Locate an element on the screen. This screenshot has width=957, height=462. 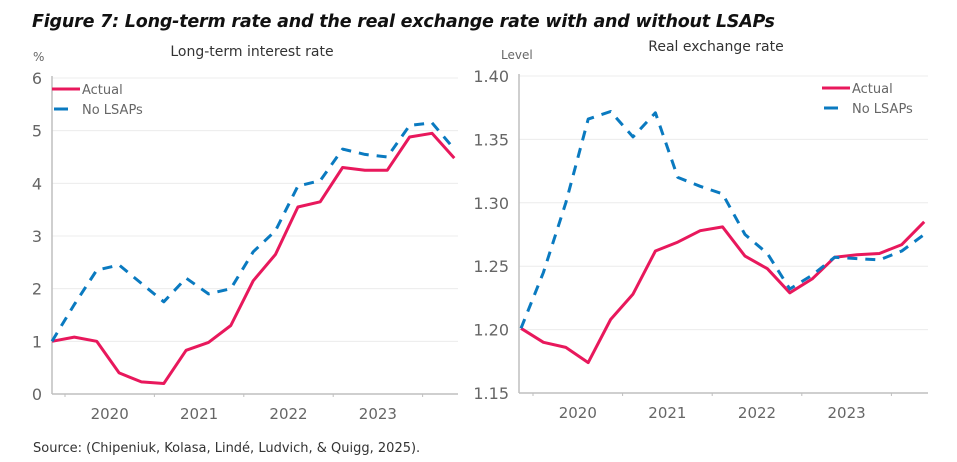
y-tick-label: 1.40 is located at coordinates (491, 76).